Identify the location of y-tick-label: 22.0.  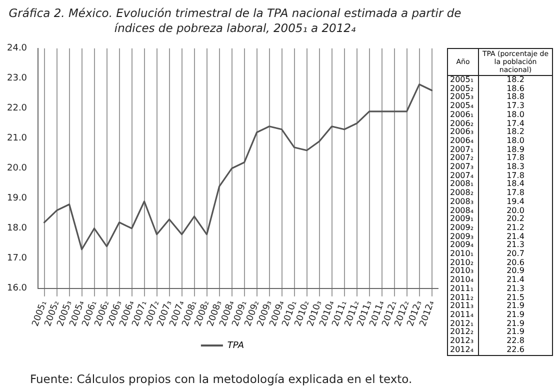
(17, 109).